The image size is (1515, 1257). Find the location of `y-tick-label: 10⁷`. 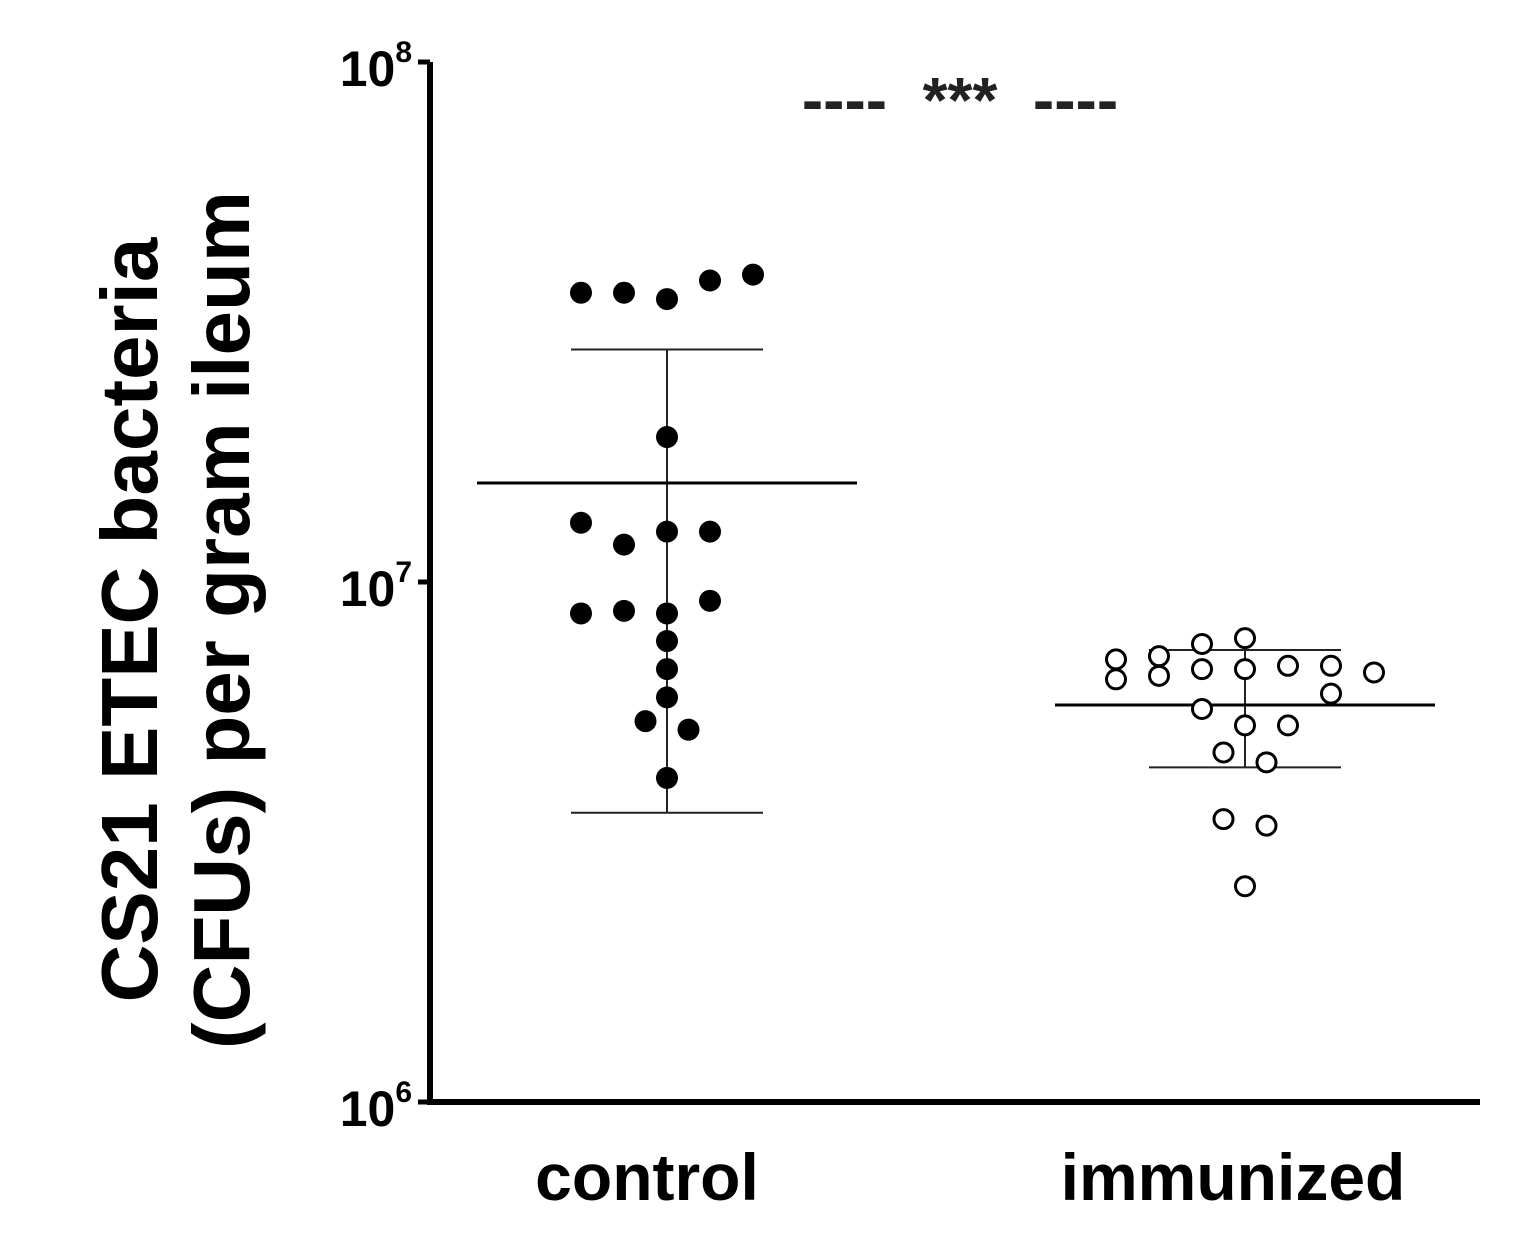

y-tick-label: 10⁷ is located at coordinates (376, 586).